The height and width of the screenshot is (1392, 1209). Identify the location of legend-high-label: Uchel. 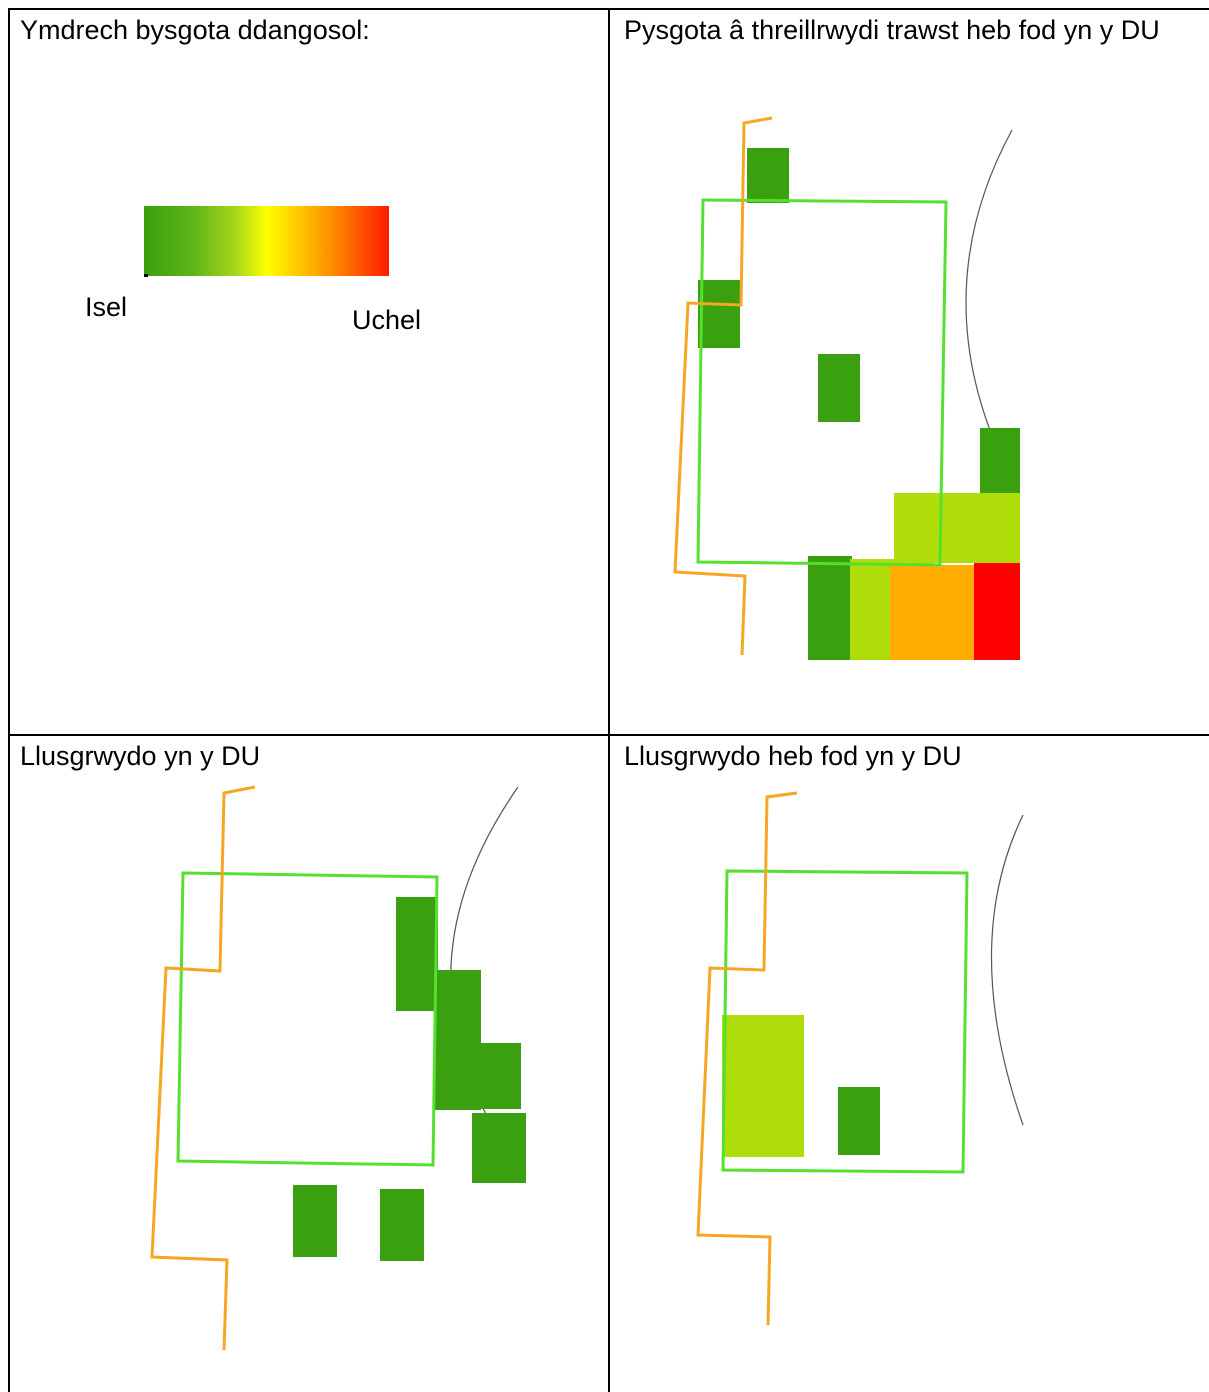
(387, 320).